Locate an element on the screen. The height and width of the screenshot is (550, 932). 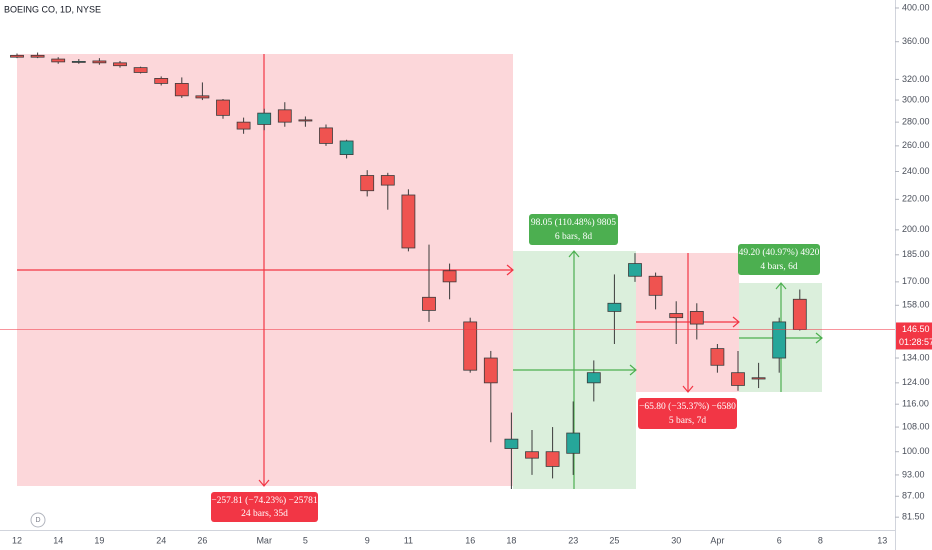
y-tick-label: 280.00 is located at coordinates (916, 122).